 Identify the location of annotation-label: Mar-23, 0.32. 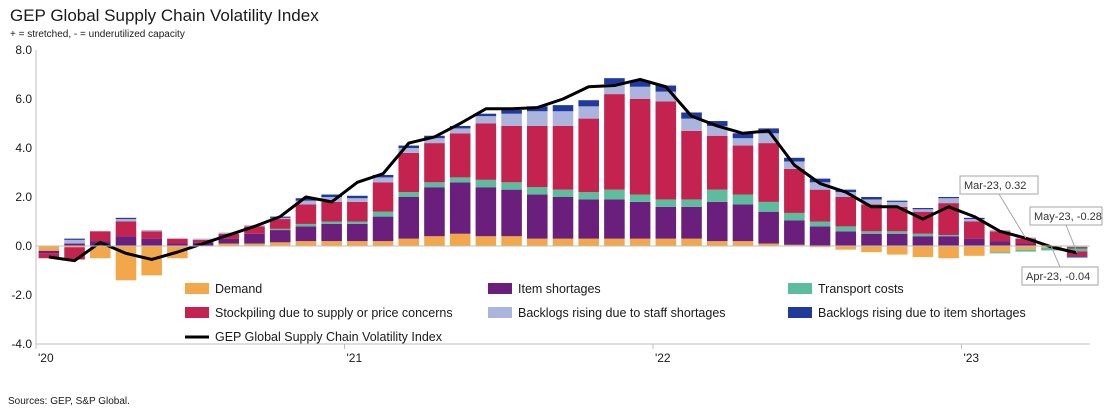
(995, 186).